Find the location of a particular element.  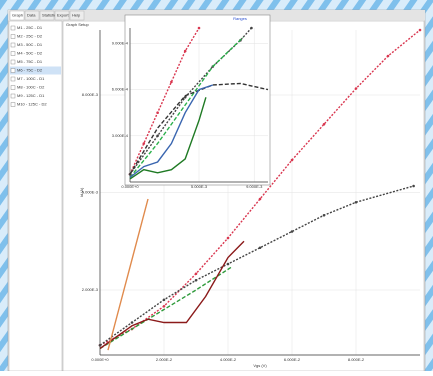

x-tick-label: 2.000E-2 is located at coordinates (164, 359).